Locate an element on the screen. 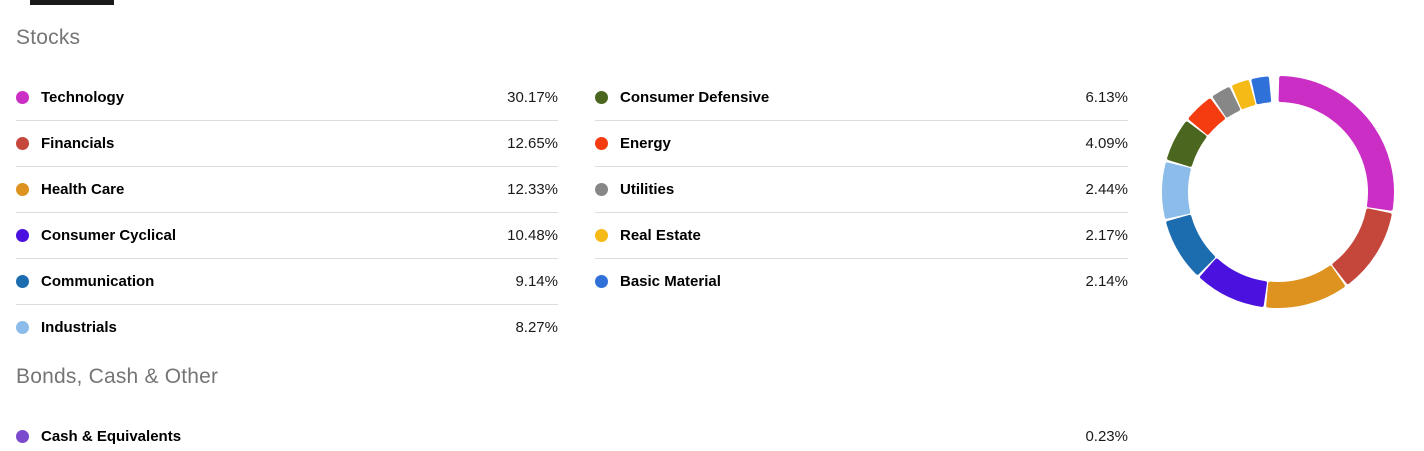 The height and width of the screenshot is (451, 1424). stocks-section-title: Stocks is located at coordinates (48, 37).